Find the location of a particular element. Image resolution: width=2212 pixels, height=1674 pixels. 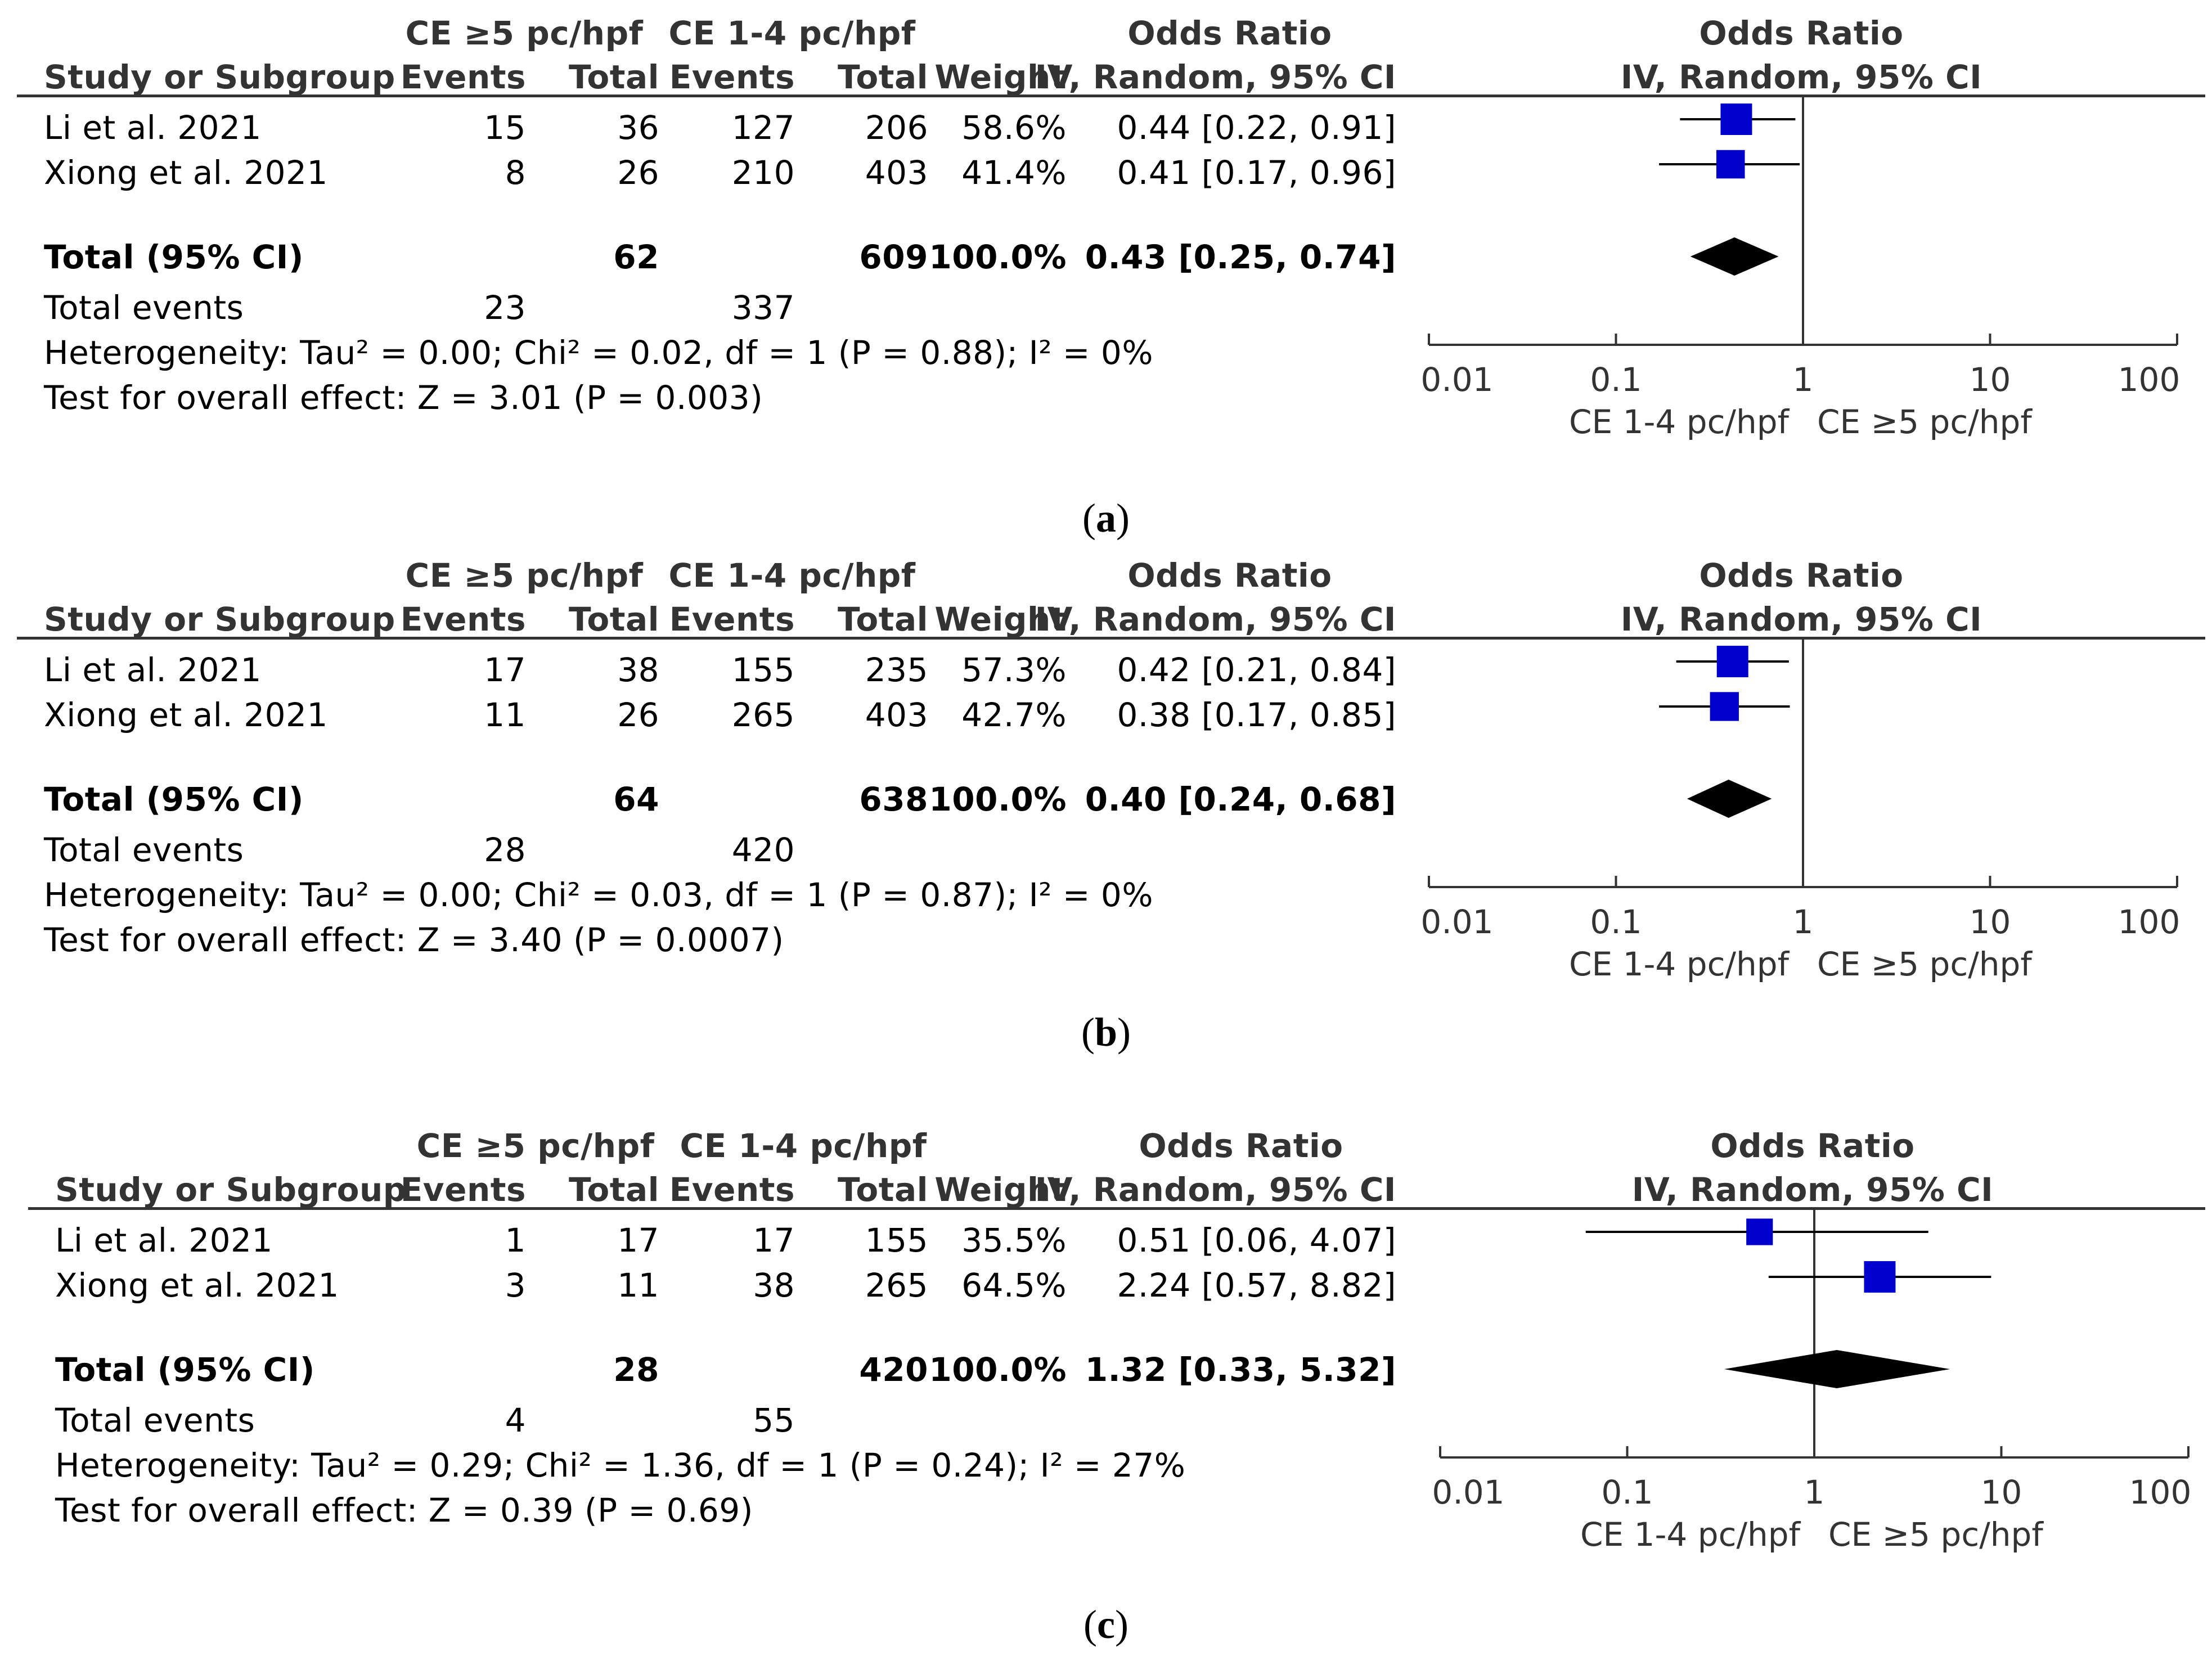

events1-column-header: Events is located at coordinates (463, 619).